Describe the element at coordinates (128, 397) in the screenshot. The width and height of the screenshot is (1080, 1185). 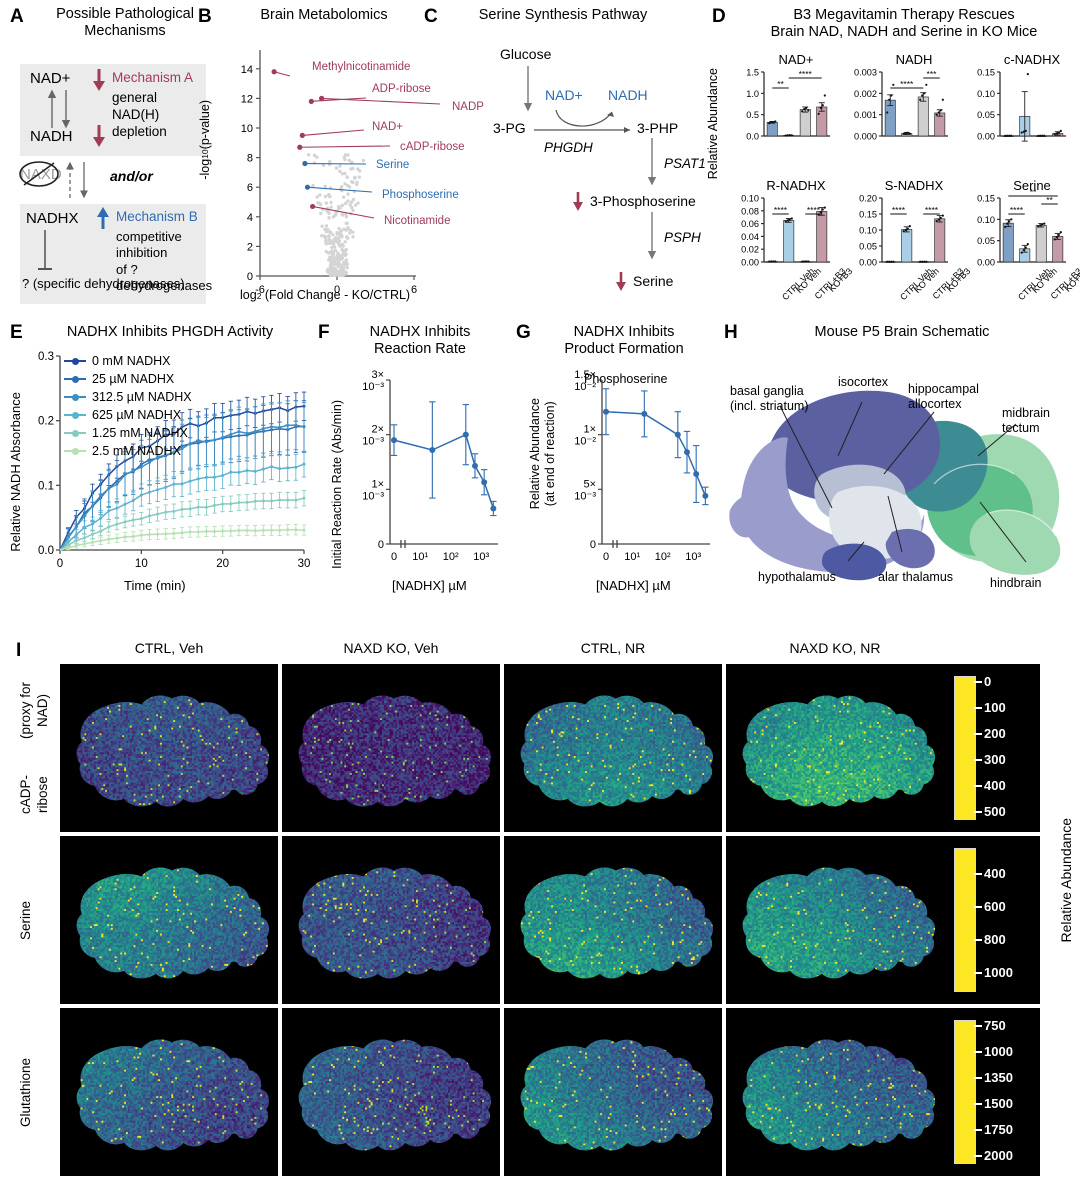
I see `panel-e-legend-item: 312.5 µM NADHX` at that location.